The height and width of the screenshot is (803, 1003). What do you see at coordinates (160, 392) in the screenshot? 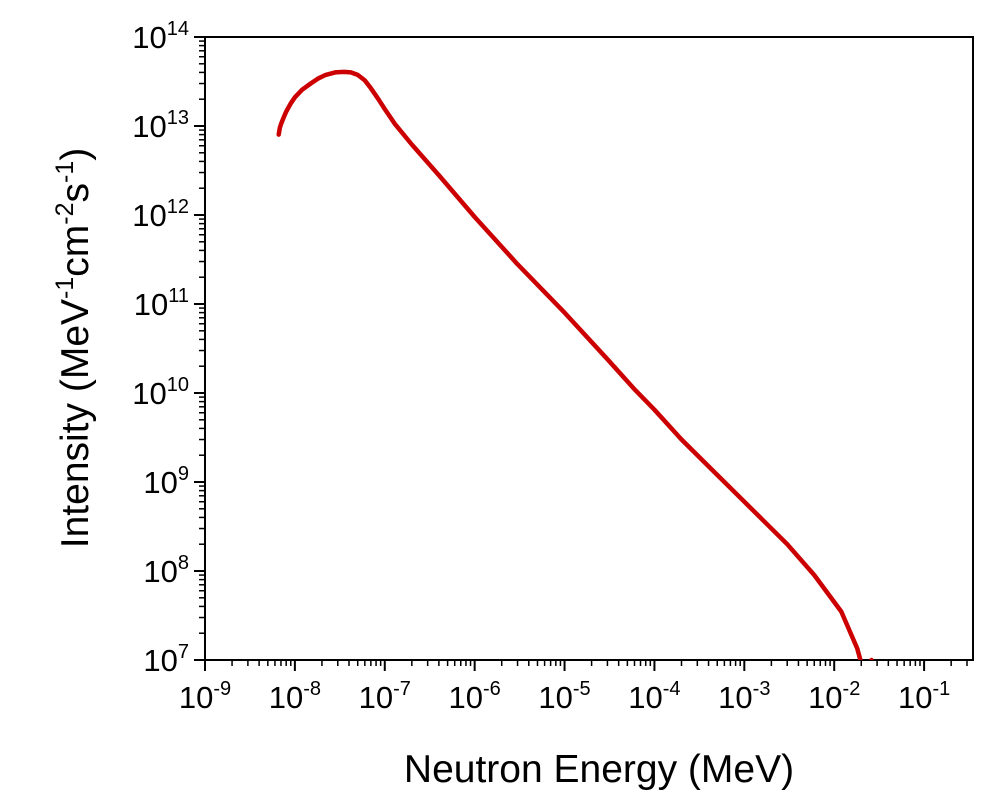
I see `y-tick-label: 10¹⁰` at bounding box center [160, 392].